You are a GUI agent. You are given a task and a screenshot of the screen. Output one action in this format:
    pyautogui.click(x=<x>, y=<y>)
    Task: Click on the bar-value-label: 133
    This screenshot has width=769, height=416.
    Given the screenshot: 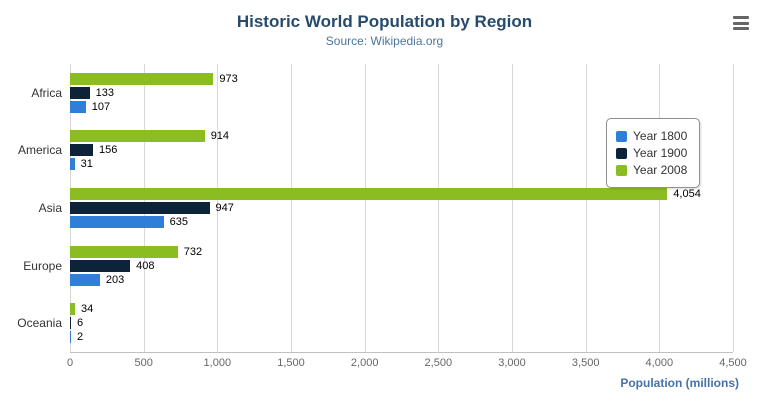 What is the action you would take?
    pyautogui.click(x=104, y=92)
    